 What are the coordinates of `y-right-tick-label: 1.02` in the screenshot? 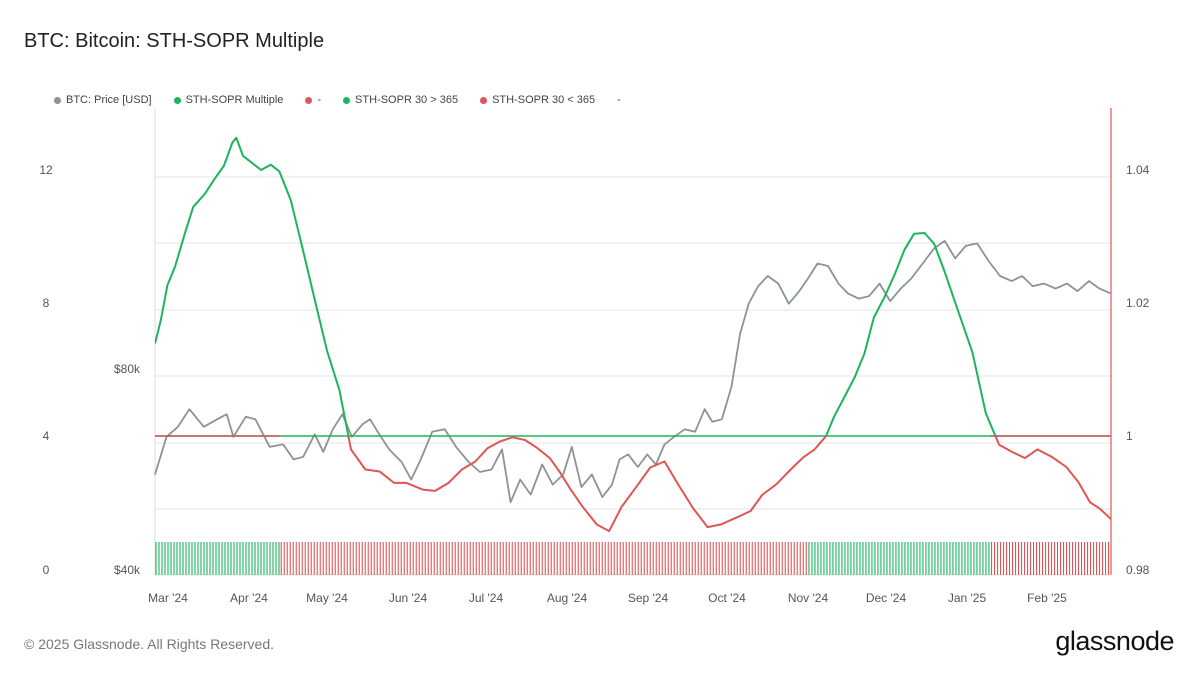 It's located at (1138, 303).